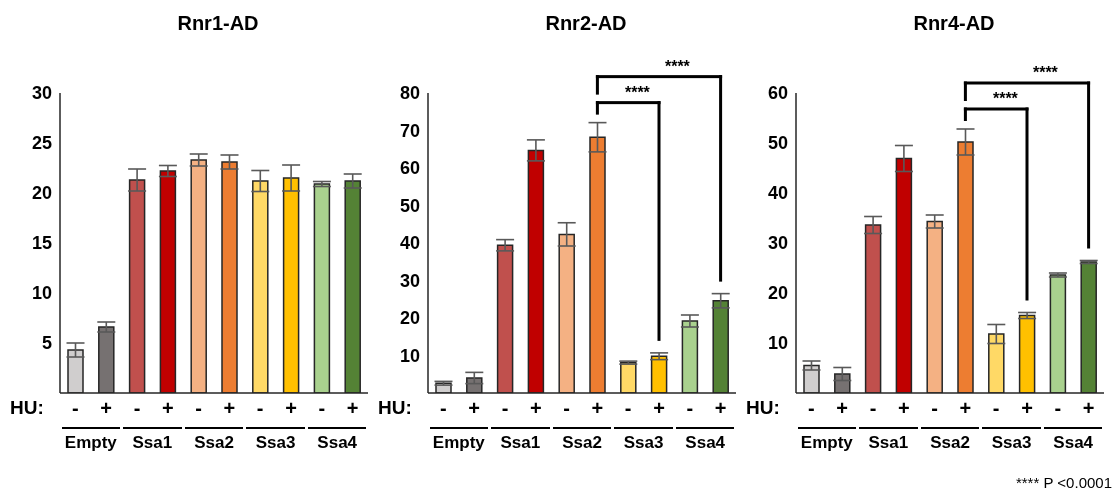 The height and width of the screenshot is (504, 1120). I want to click on y-tick-label: 15, so click(41, 243).